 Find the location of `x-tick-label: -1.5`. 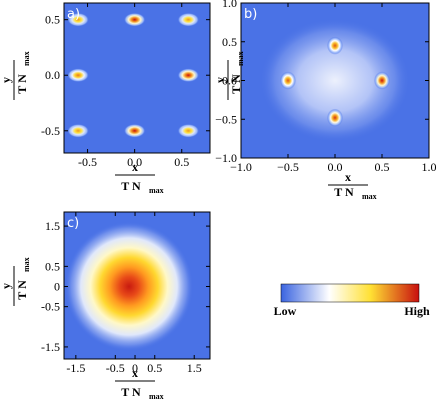

x-tick-label: -1.5 is located at coordinates (75, 368).